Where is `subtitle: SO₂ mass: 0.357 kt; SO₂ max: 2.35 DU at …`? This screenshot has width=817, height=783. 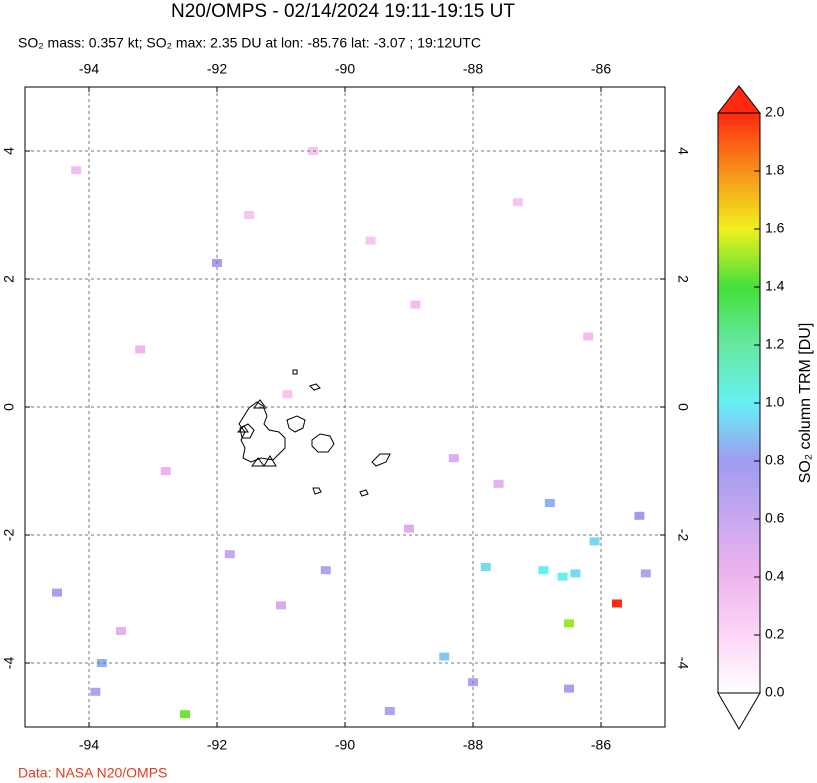 subtitle: SO₂ mass: 0.357 kt; SO₂ max: 2.35 DU at … is located at coordinates (249, 43).